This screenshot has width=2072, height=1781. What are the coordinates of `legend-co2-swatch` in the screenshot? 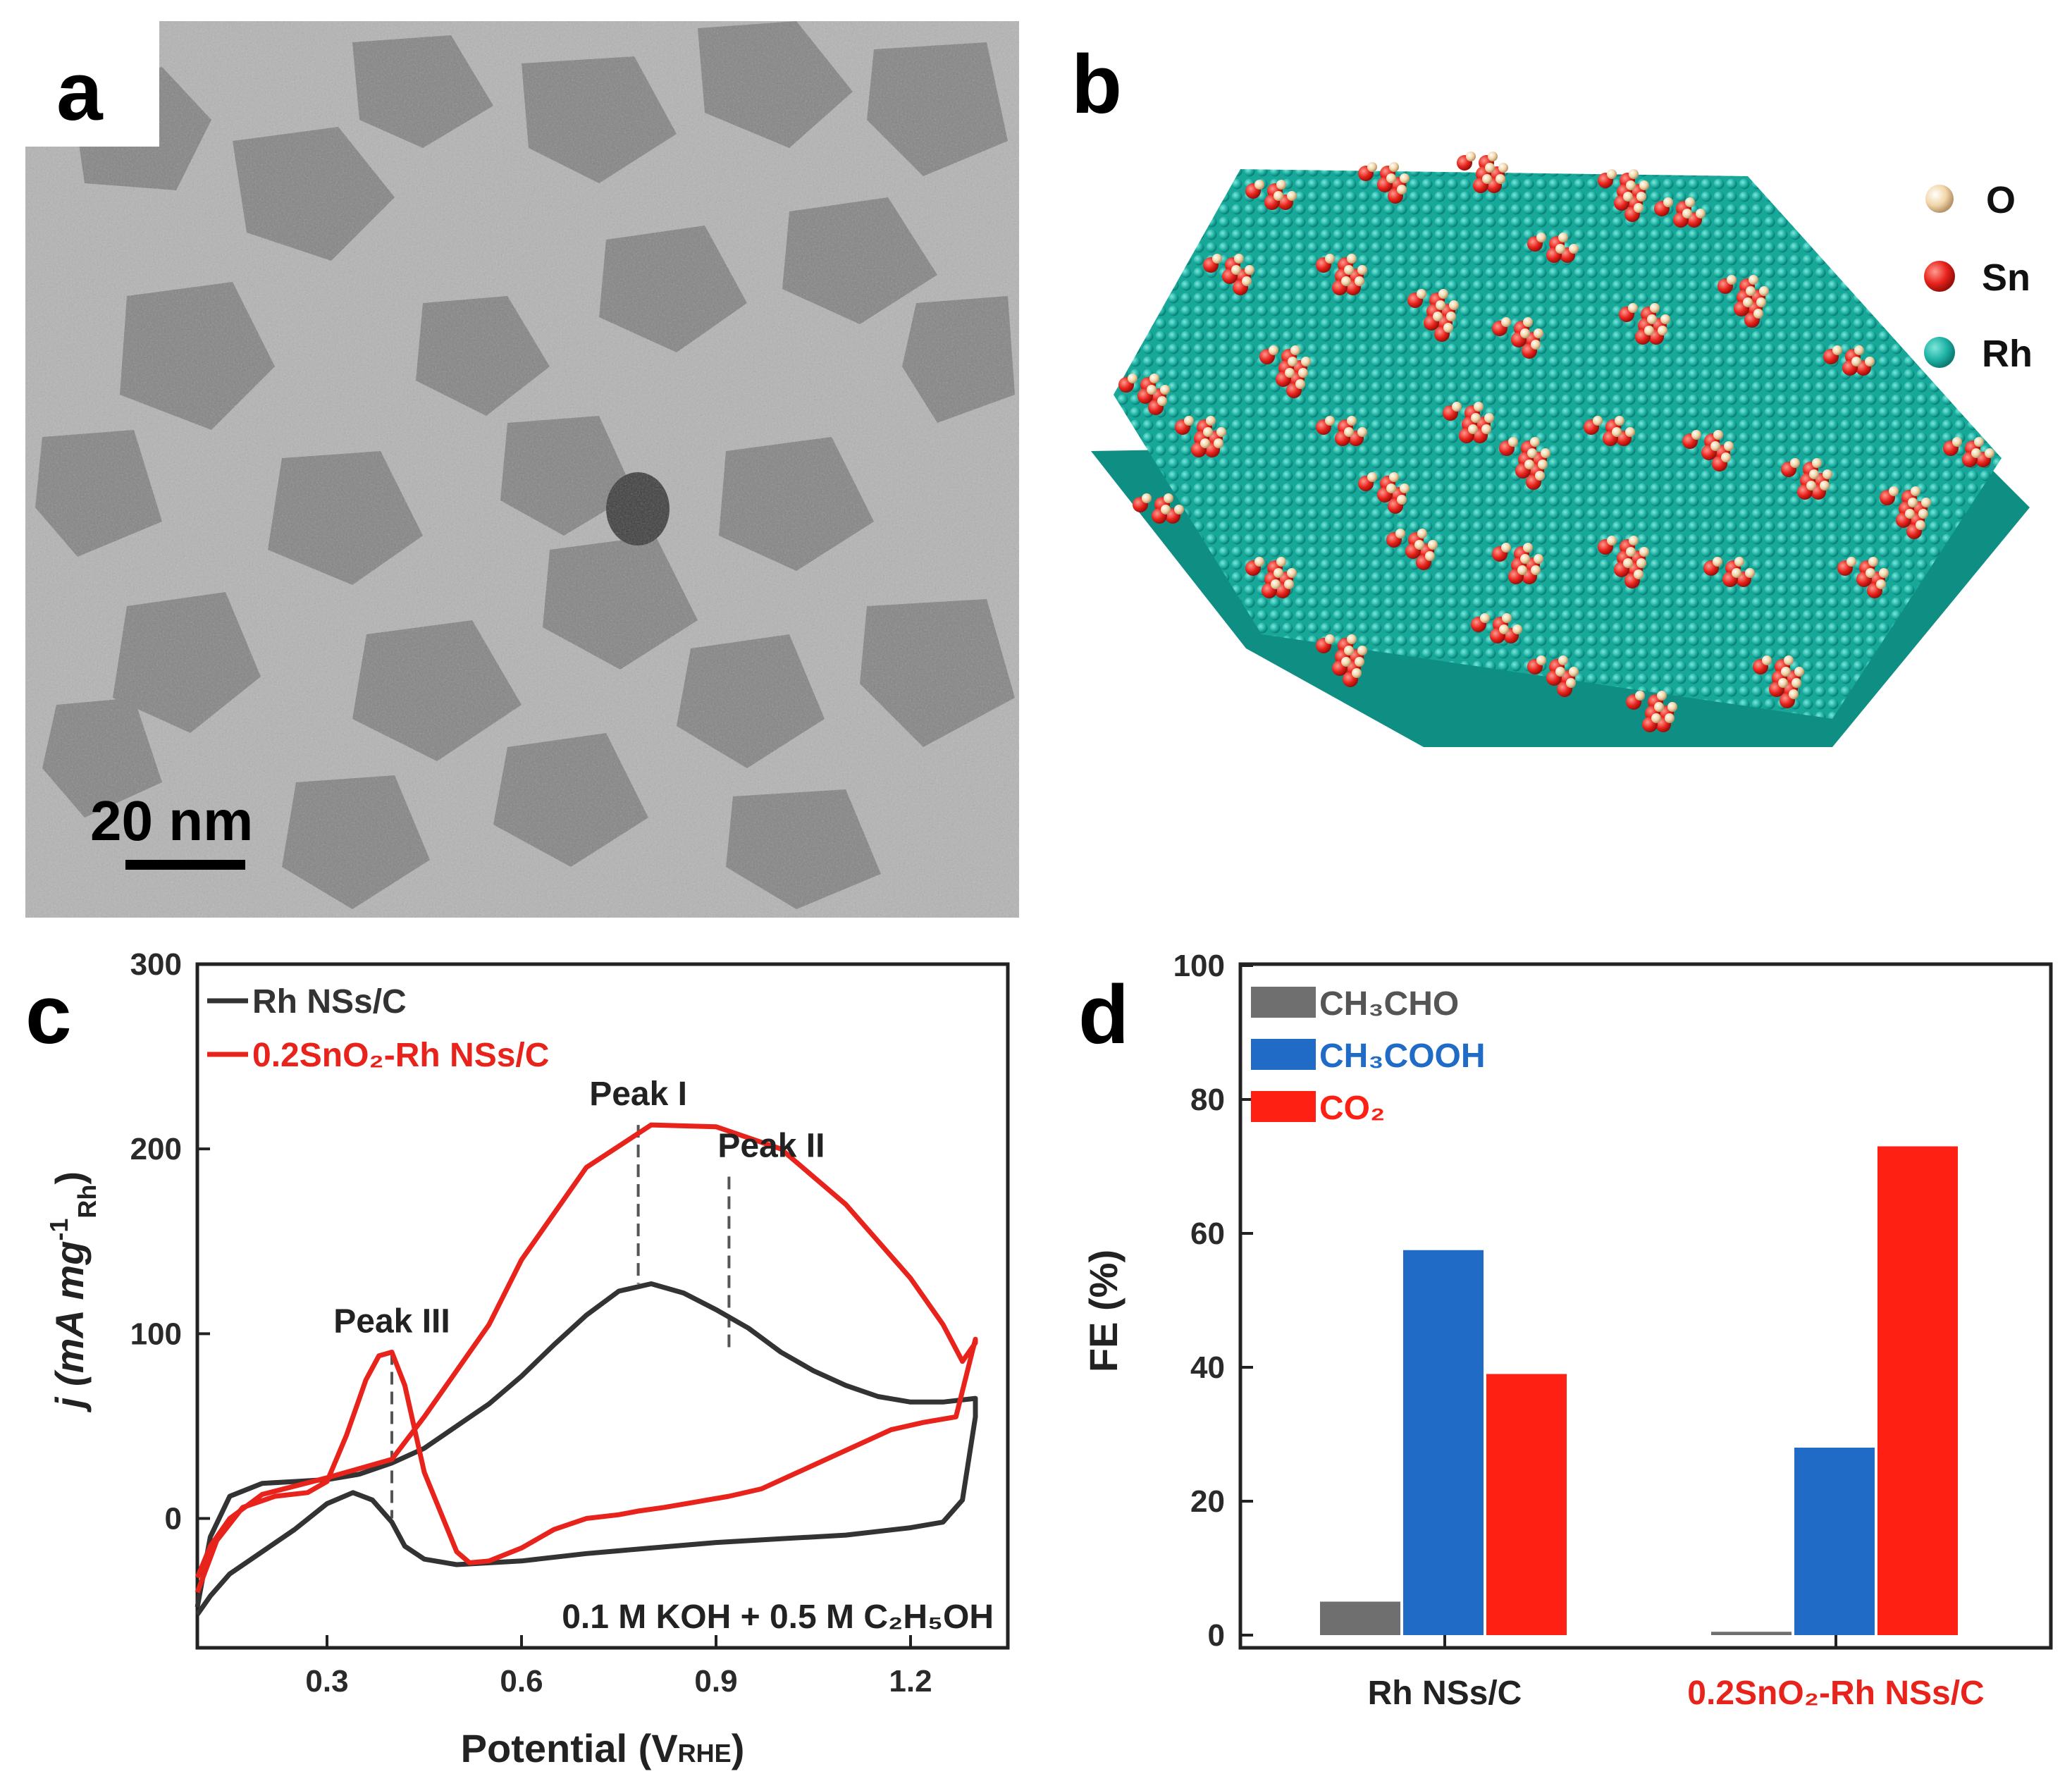 It's located at (1283, 1106).